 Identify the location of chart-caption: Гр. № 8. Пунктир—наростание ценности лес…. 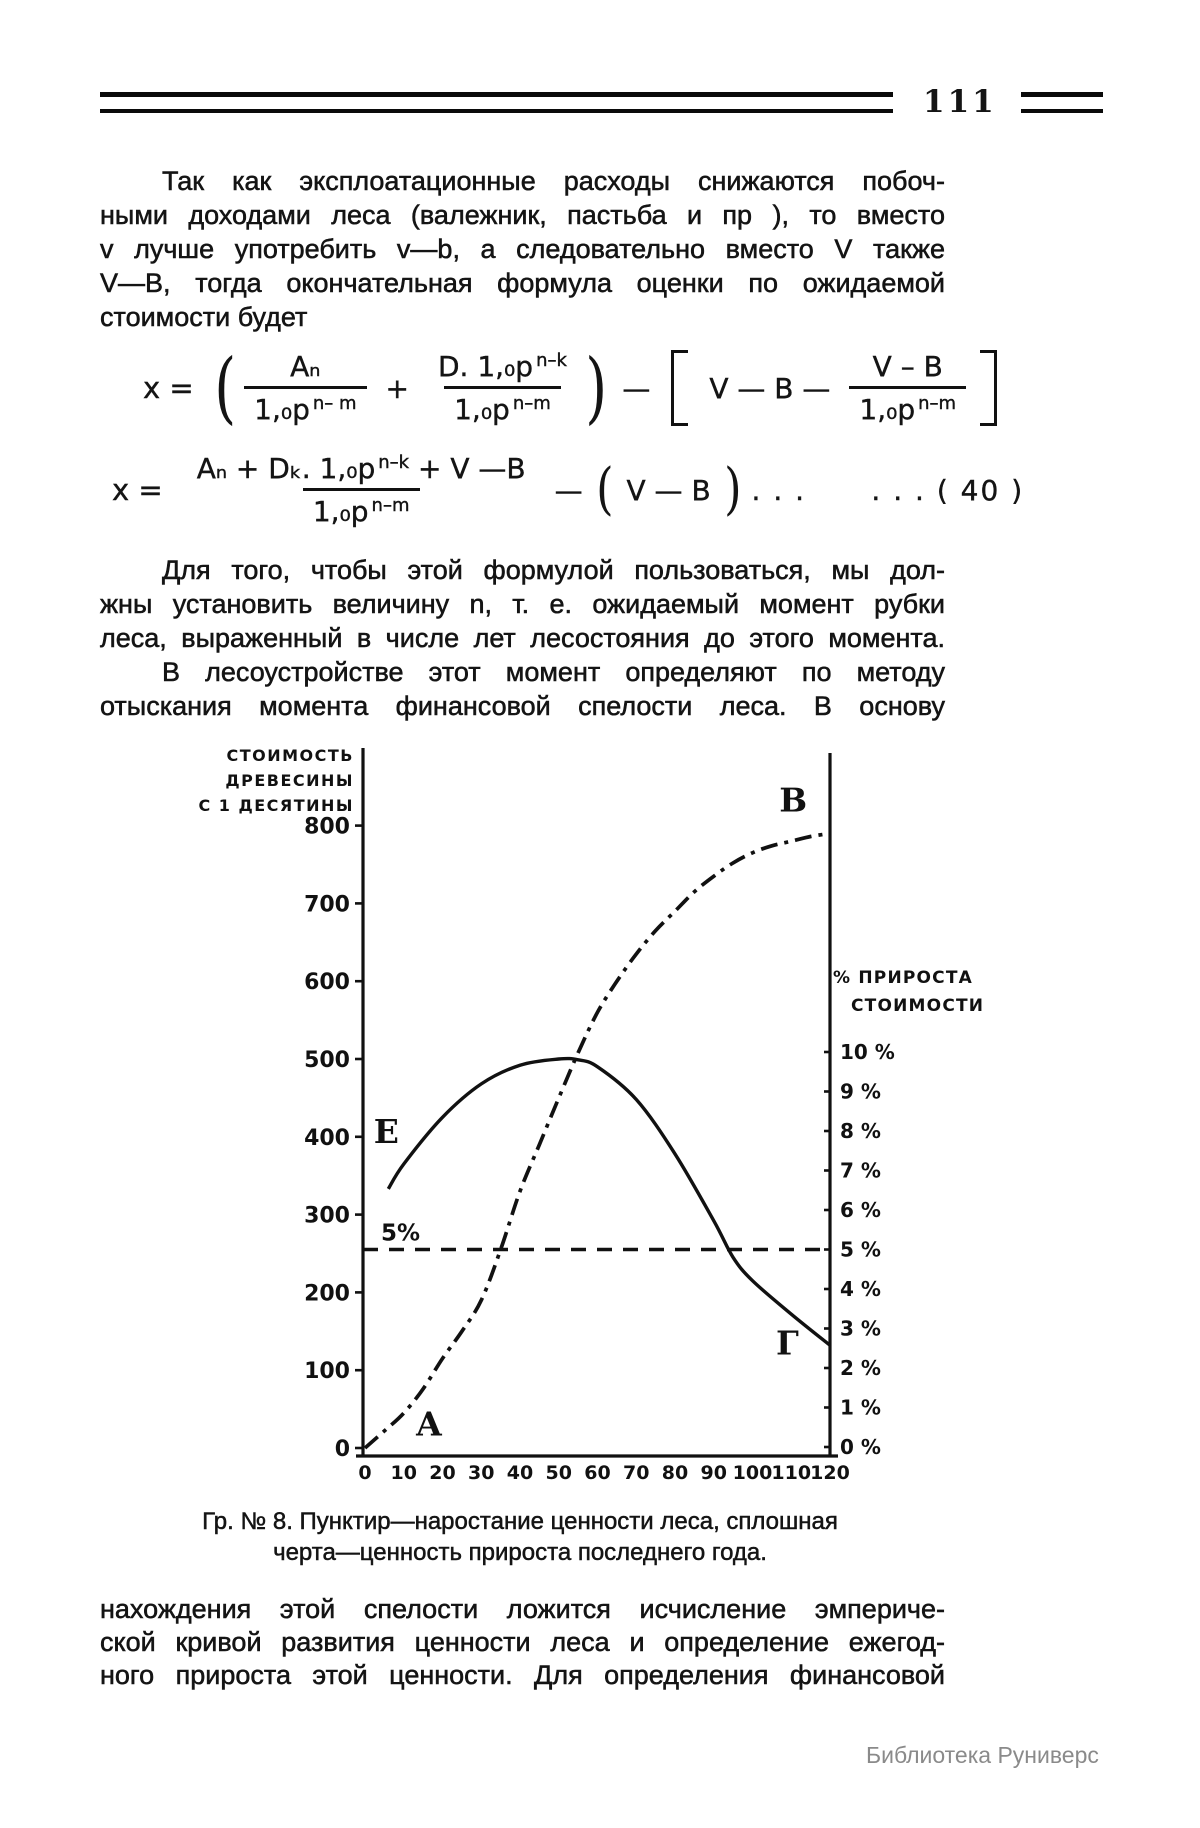
(520, 1537).